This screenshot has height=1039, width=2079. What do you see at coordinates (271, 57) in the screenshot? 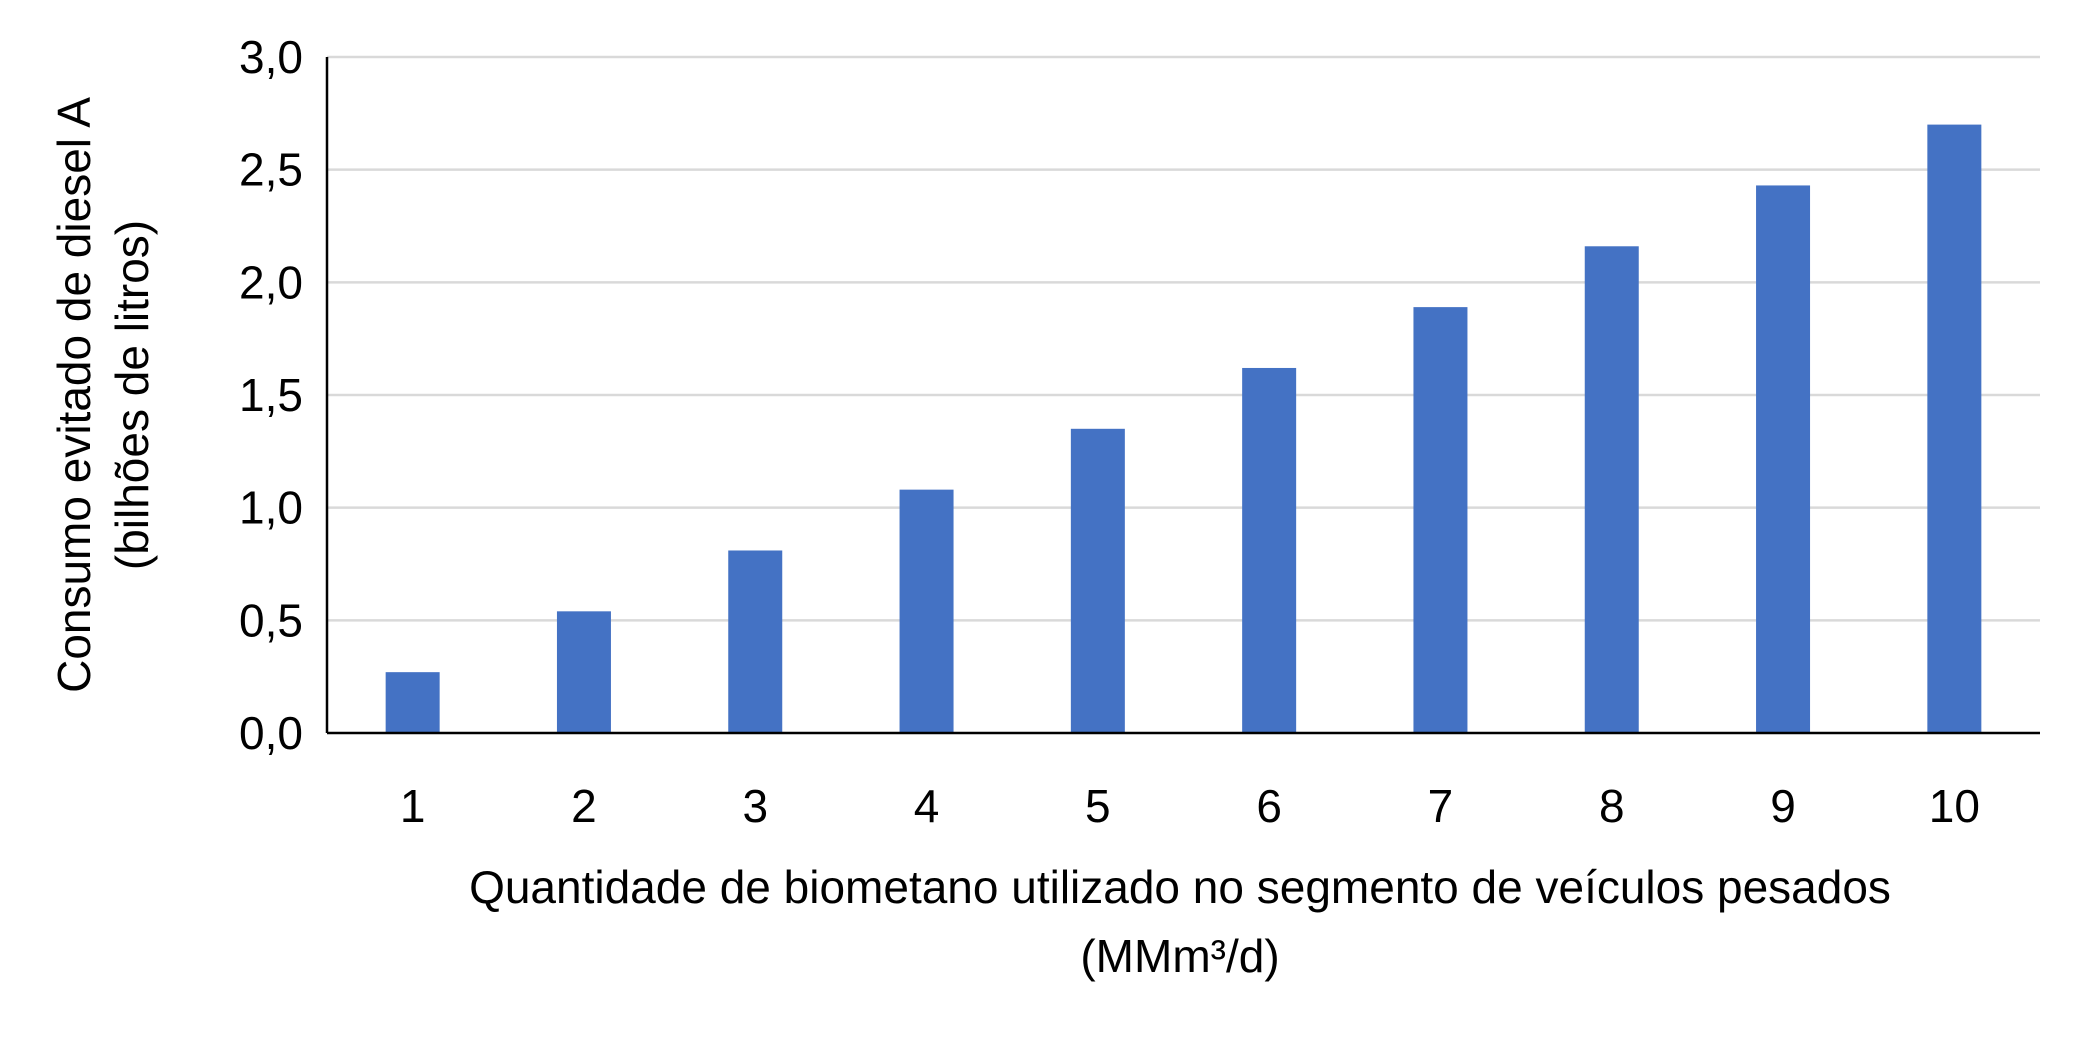
I see `y-tick-label: 3,0` at bounding box center [271, 57].